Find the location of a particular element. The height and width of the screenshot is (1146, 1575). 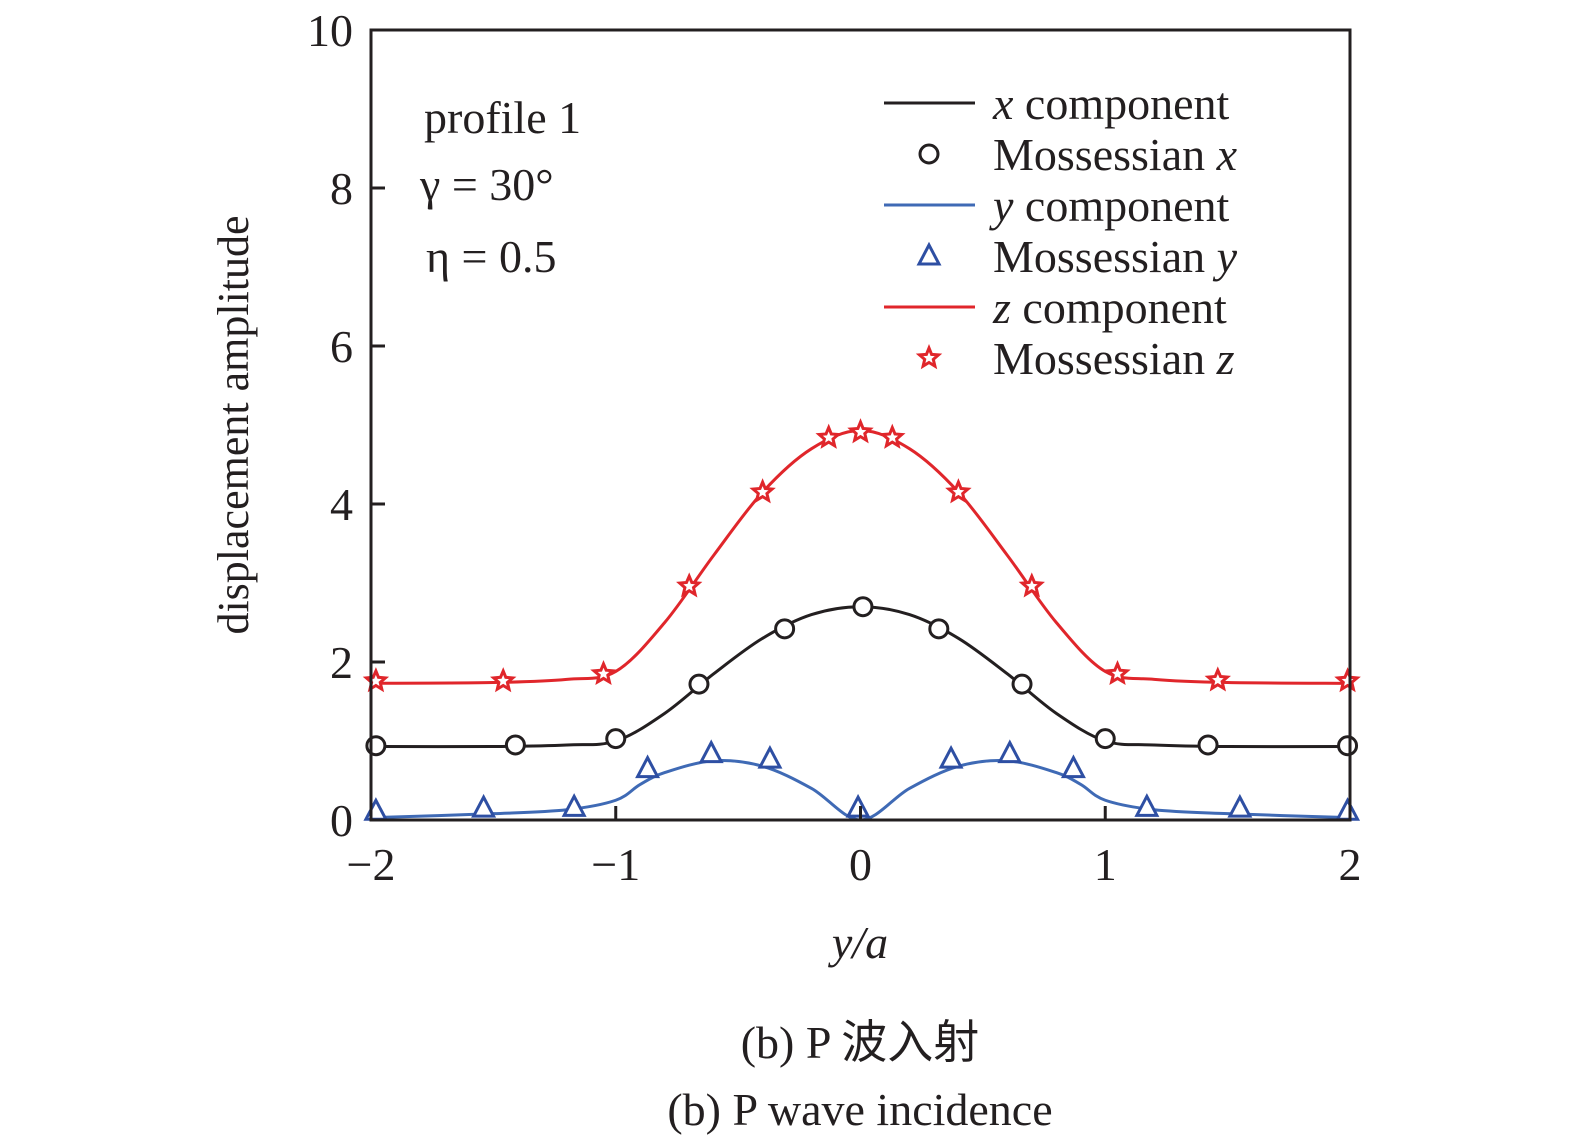

x-tick-label: −2 is located at coordinates (371, 864).